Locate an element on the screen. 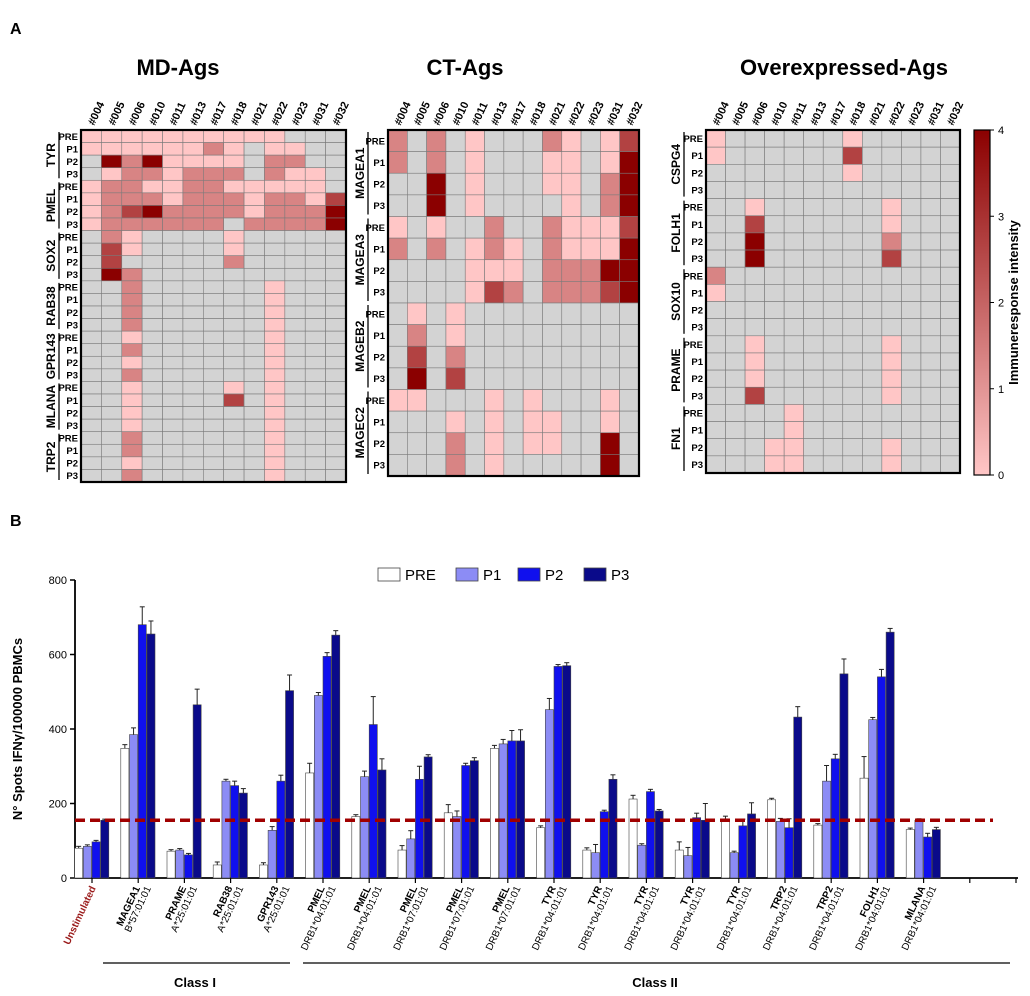  heatmap-row-label: PRE is located at coordinates (693, 276).